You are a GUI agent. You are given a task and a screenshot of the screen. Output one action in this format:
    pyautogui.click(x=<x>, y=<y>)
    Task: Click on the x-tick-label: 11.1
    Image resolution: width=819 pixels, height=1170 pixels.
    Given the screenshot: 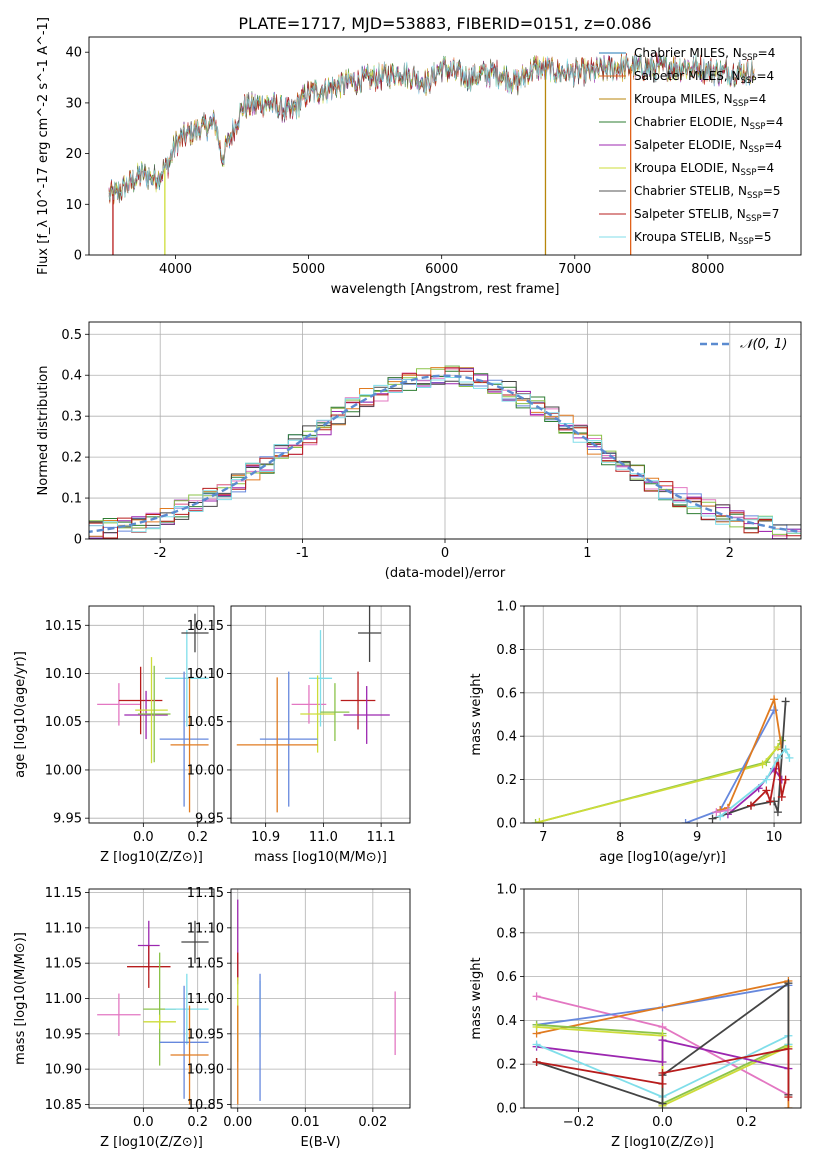 What is the action you would take?
    pyautogui.click(x=381, y=837)
    